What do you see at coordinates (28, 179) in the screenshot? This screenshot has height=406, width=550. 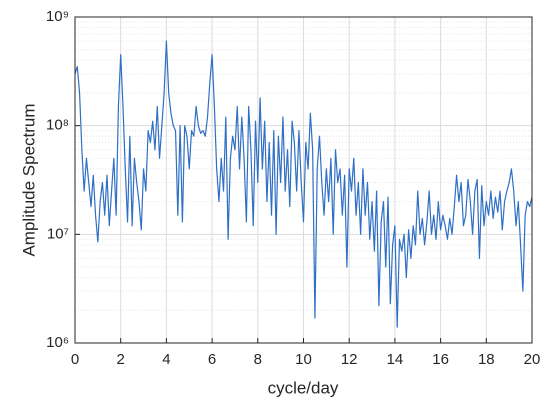 I see `y-axis-label: Amplitude Spectrum` at bounding box center [28, 179].